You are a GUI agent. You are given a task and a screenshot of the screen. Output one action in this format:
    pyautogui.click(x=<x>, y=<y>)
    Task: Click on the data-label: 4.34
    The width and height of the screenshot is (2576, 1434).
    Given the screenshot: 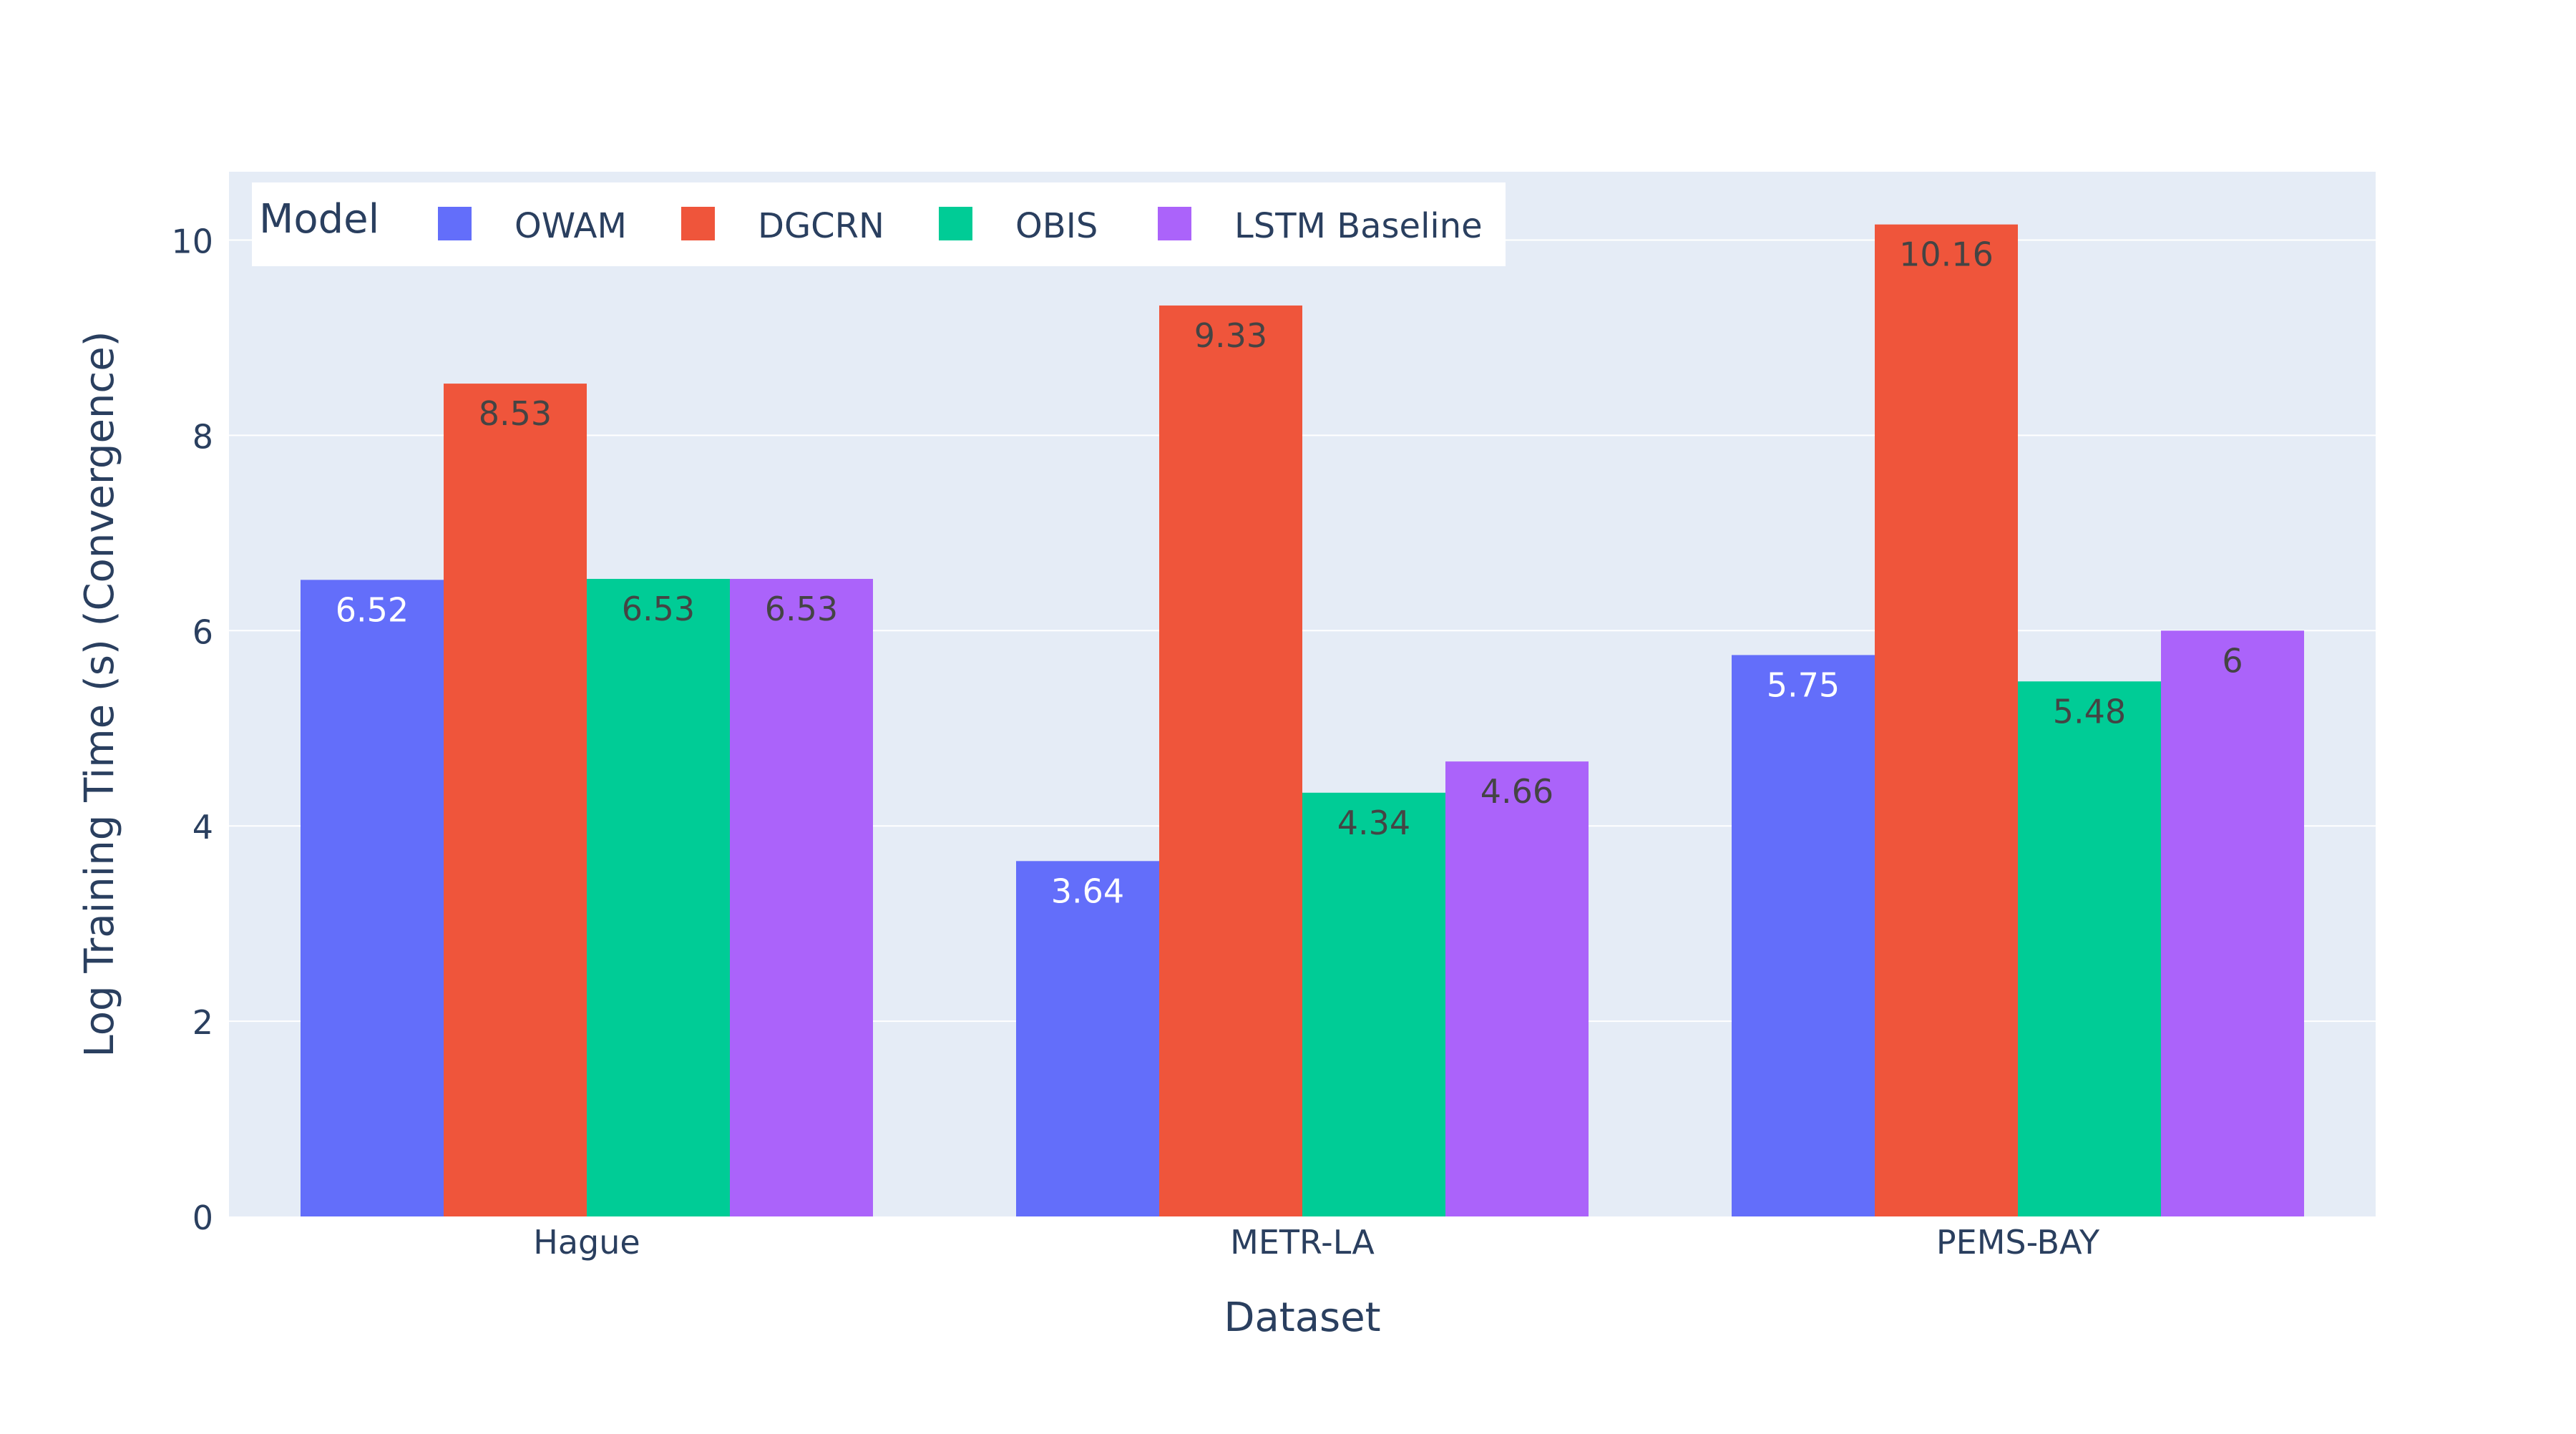 What is the action you would take?
    pyautogui.click(x=1373, y=823)
    